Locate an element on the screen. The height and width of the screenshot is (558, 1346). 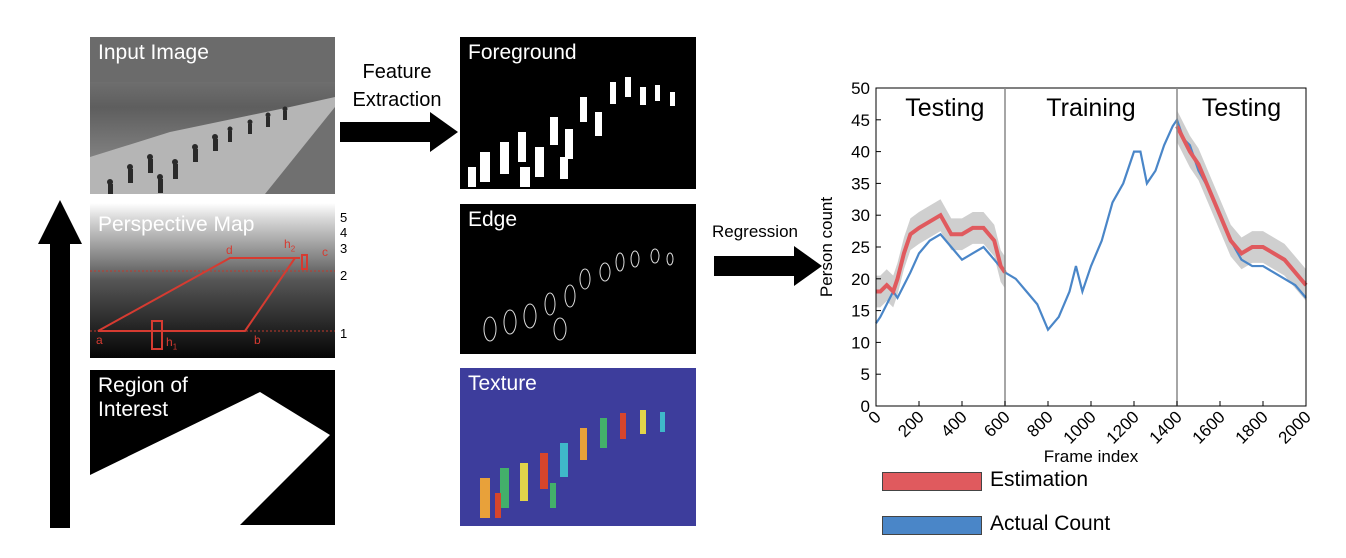
up-arrow-icon is located at coordinates (60, 364).